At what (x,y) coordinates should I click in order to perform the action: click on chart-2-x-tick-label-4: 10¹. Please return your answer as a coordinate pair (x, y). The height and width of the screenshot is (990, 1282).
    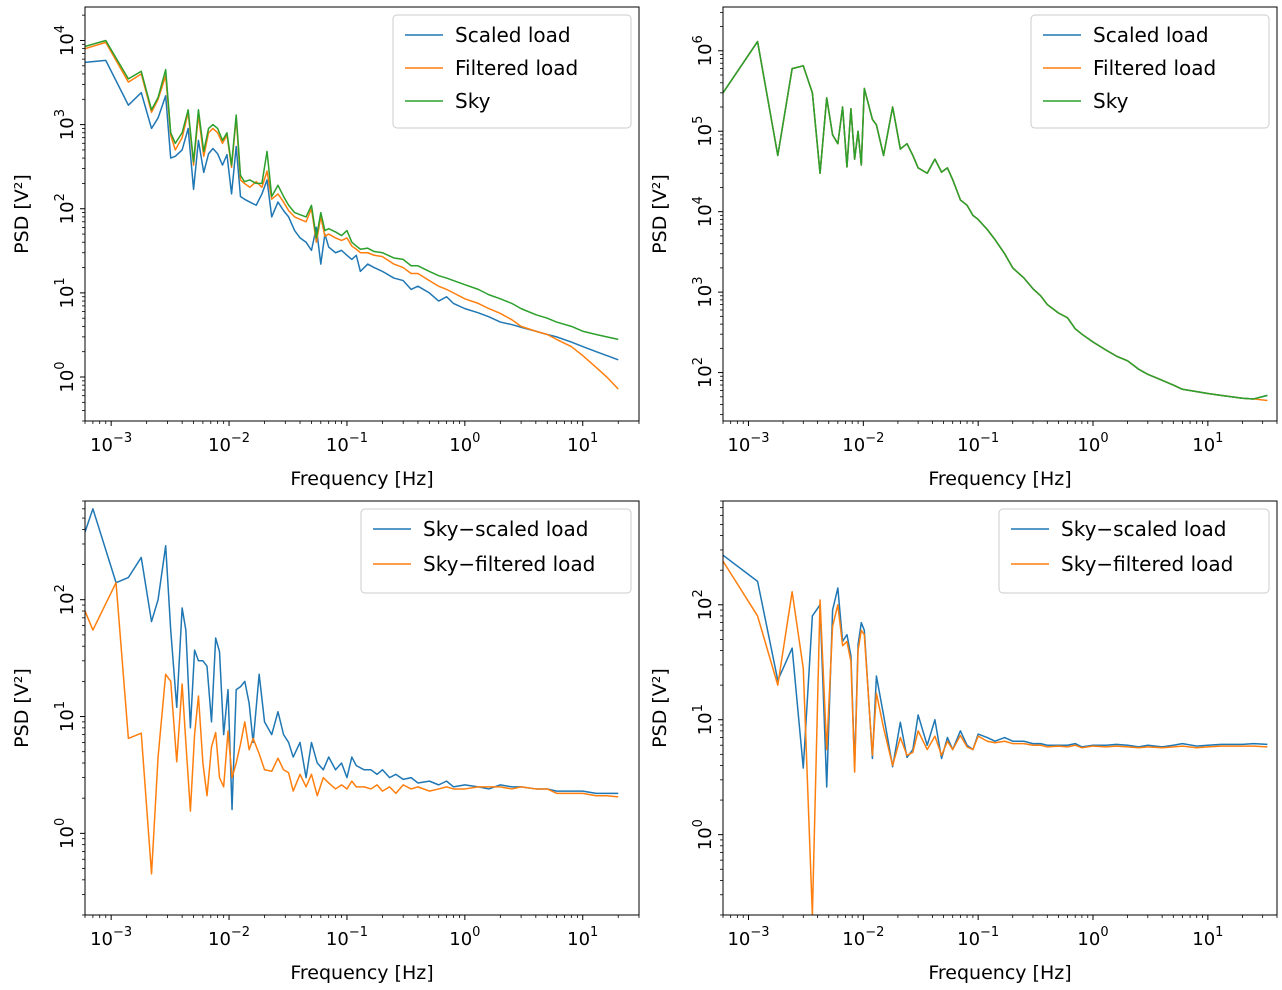
    Looking at the image, I should click on (582, 937).